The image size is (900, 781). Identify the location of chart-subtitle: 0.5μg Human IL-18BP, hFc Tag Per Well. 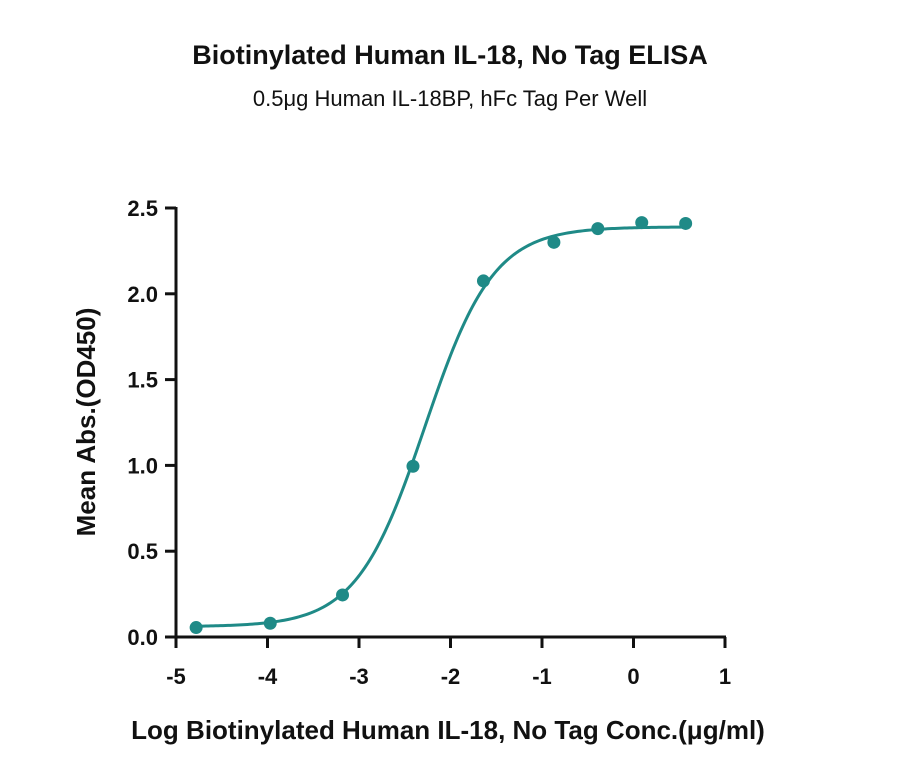
(450, 98).